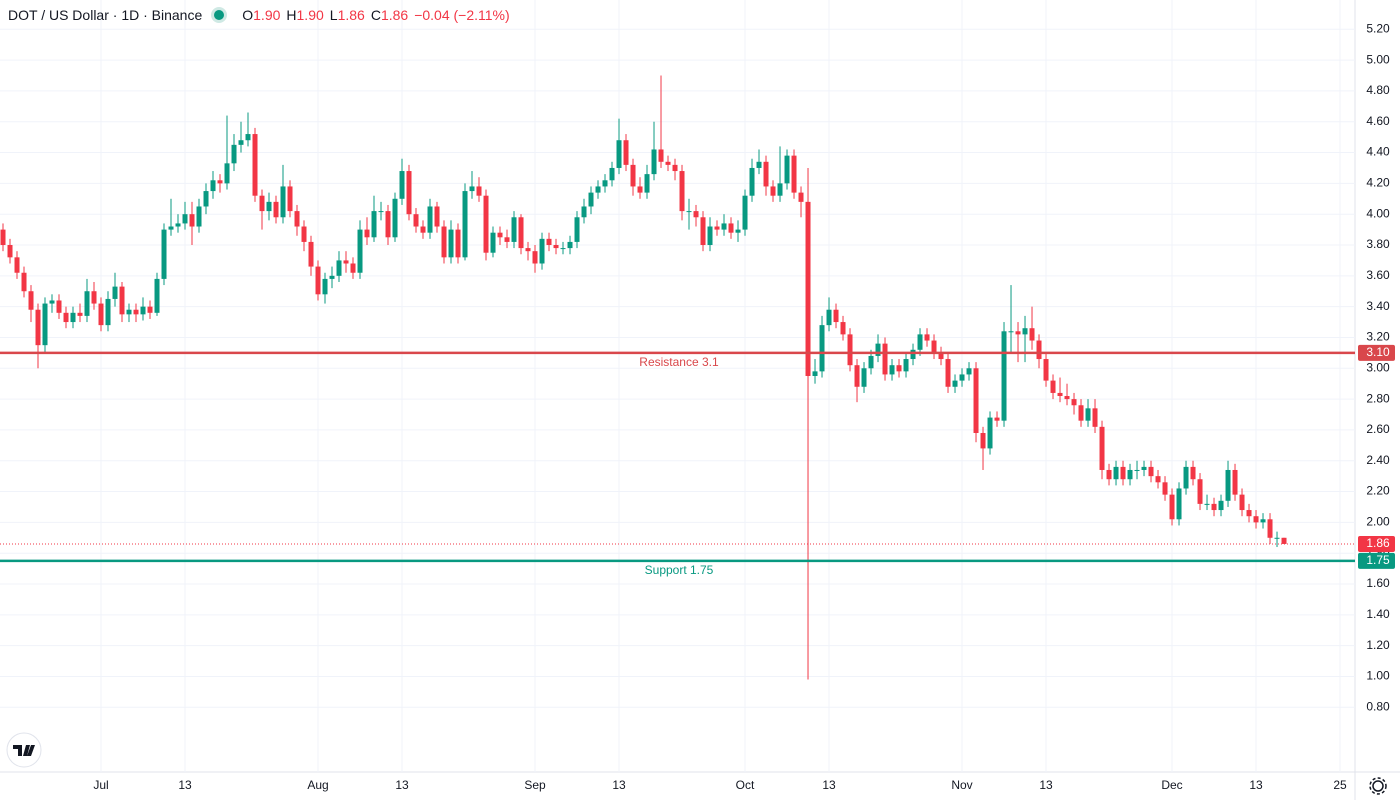 The height and width of the screenshot is (800, 1400). What do you see at coordinates (961, 785) in the screenshot?
I see `x-tick-label: Nov` at bounding box center [961, 785].